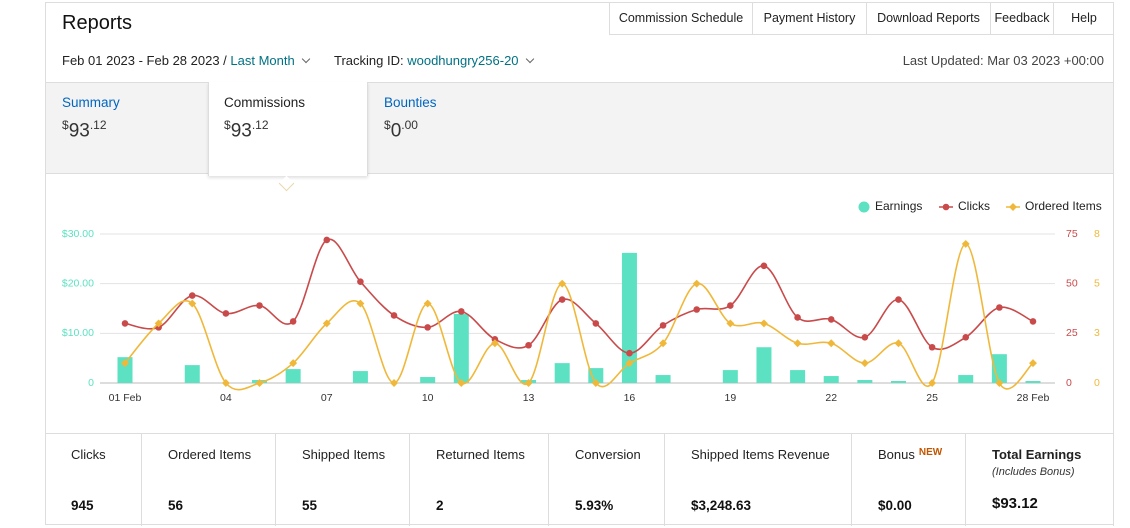  Describe the element at coordinates (1033, 398) in the screenshot. I see `x-tick-label: 28 Feb` at that location.